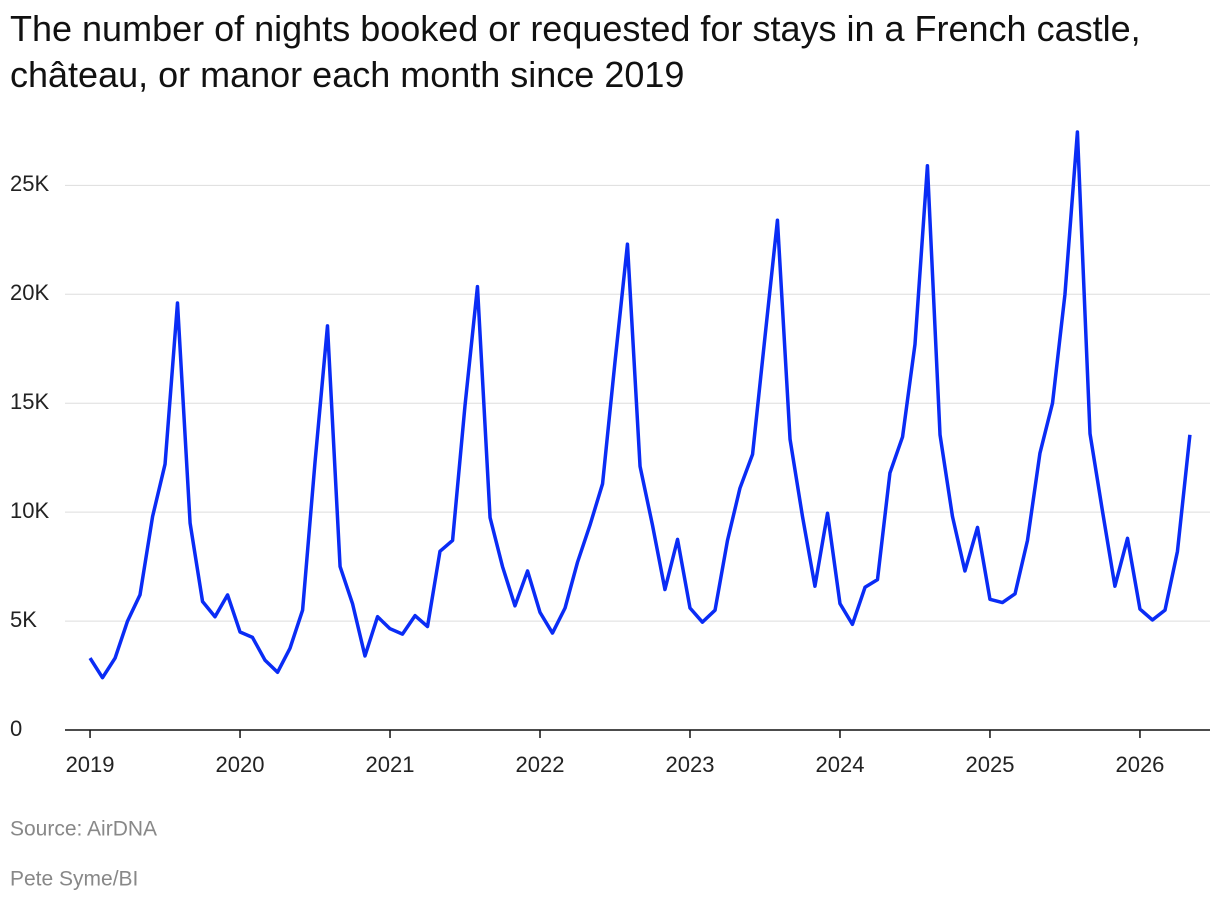 Image resolution: width=1220 pixels, height=904 pixels. I want to click on y-tick-label: 0, so click(16, 728).